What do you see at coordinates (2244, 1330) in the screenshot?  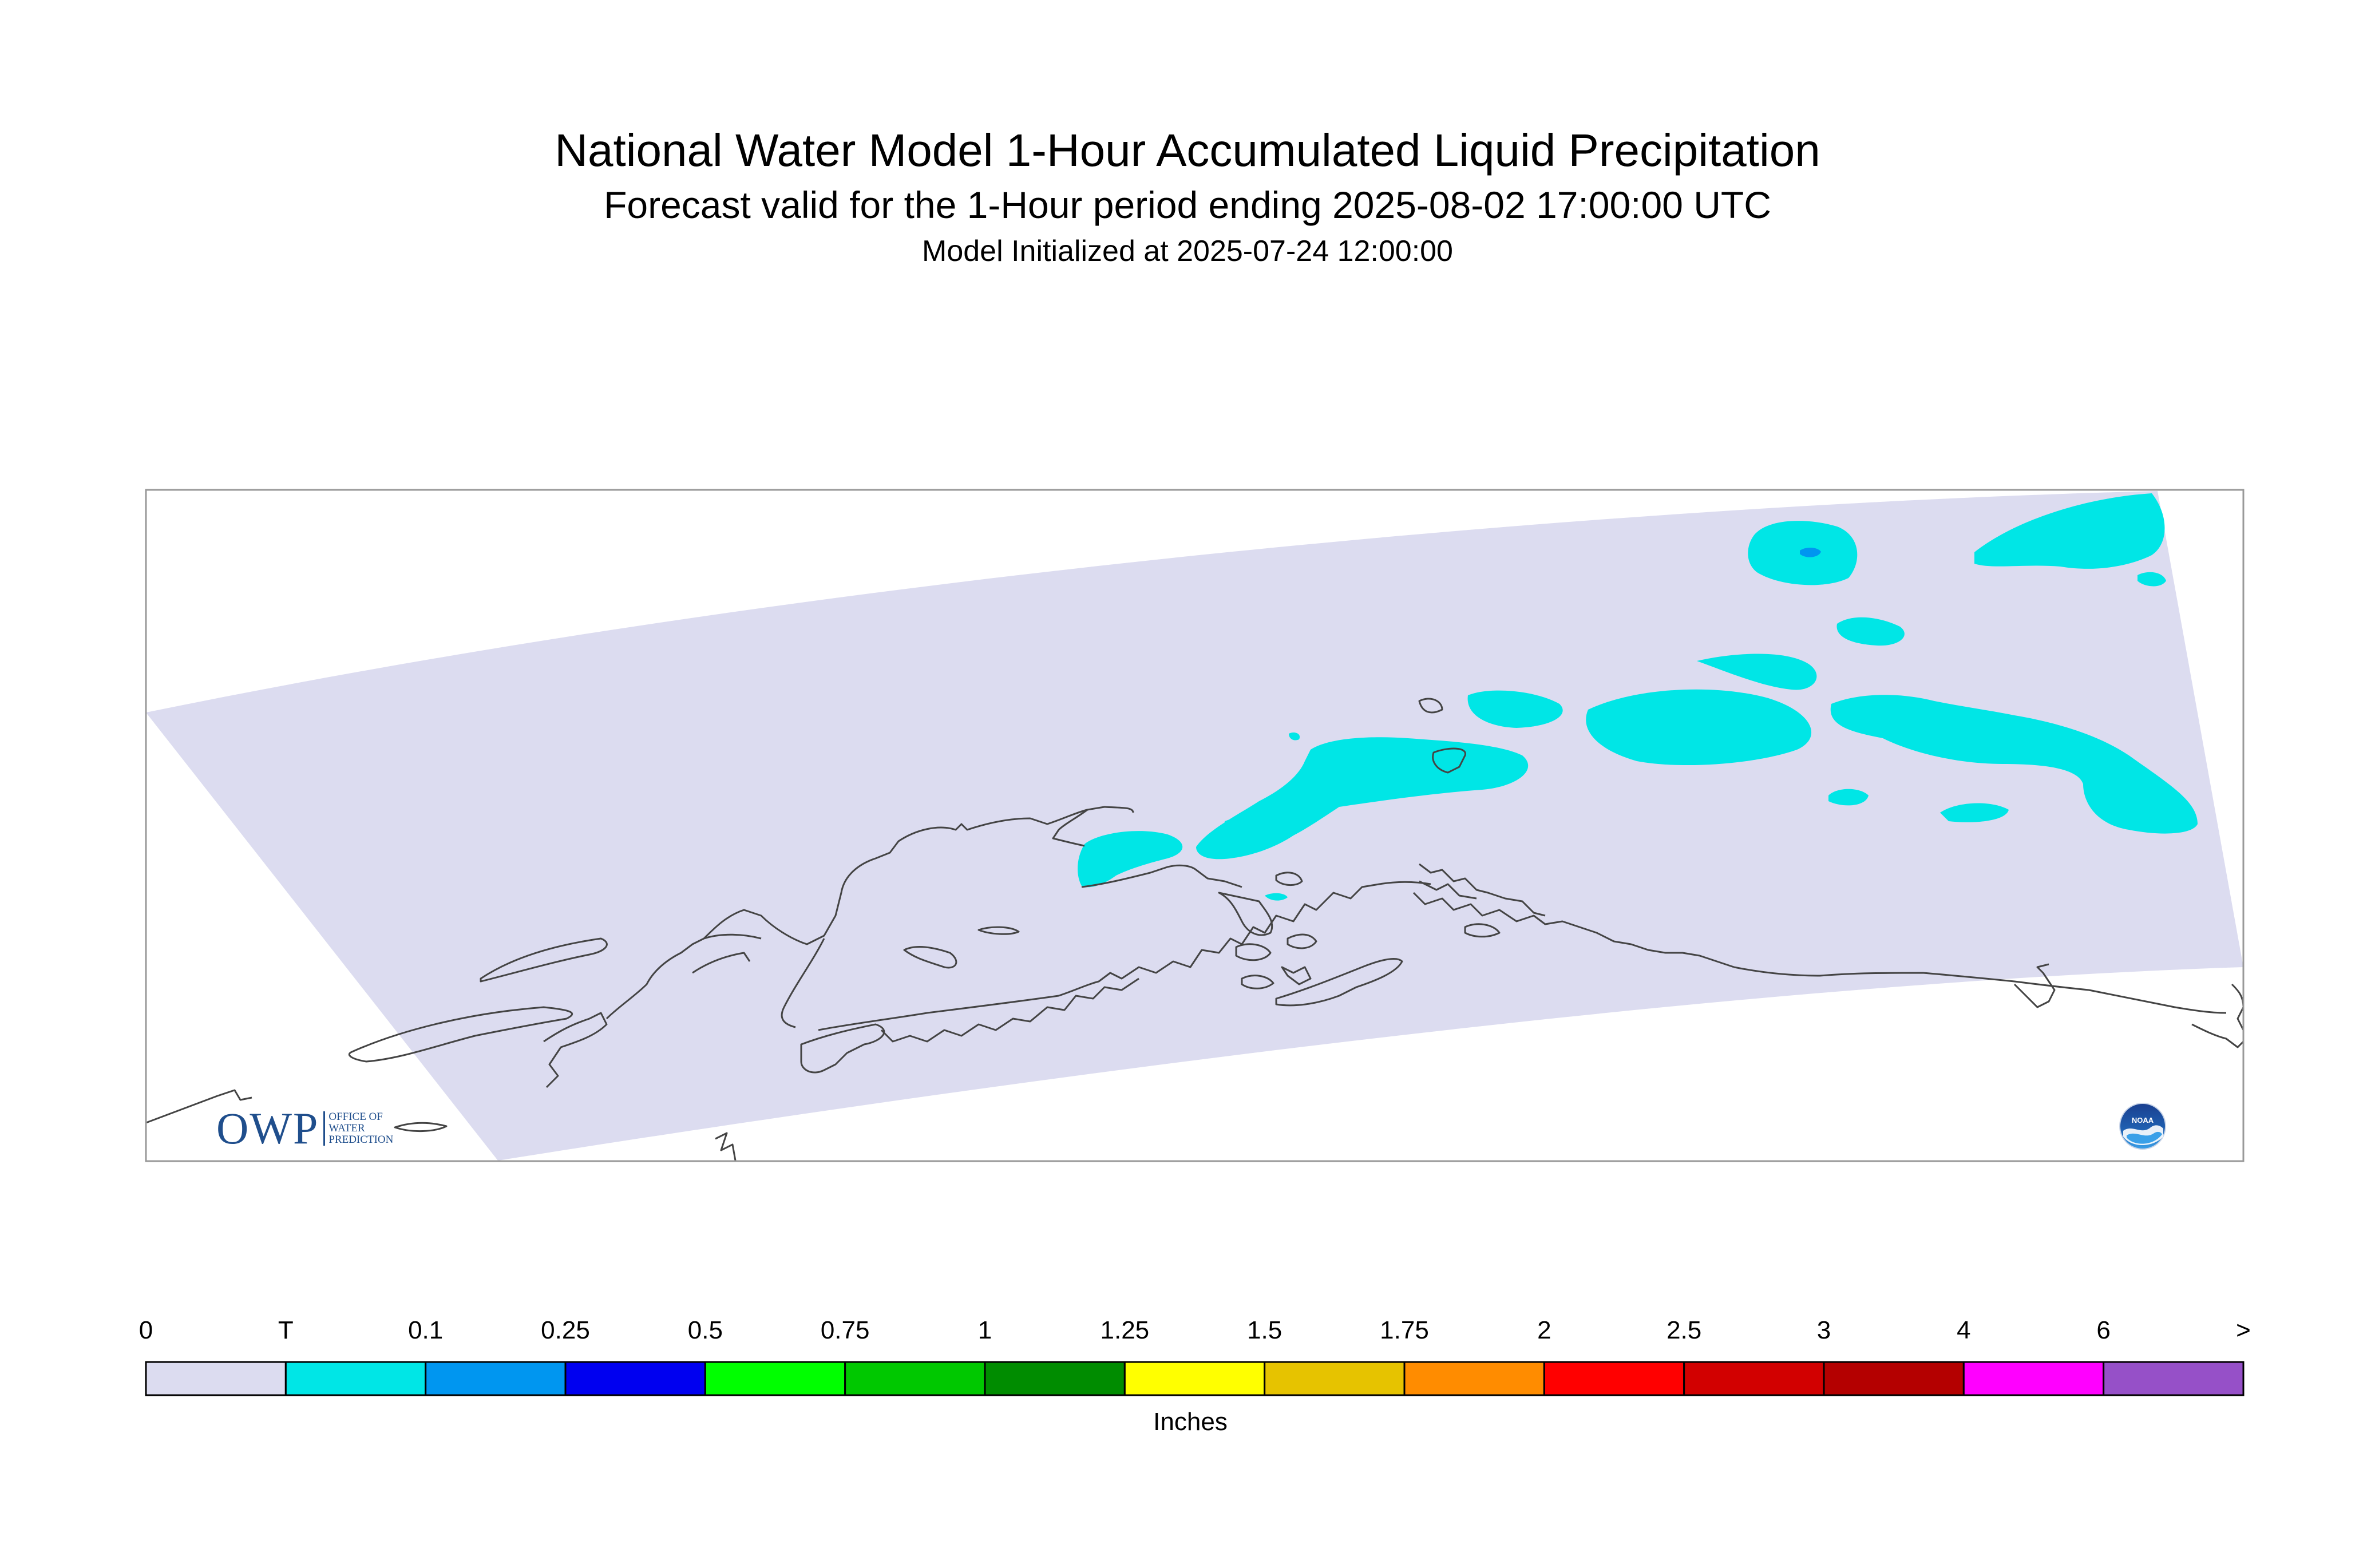 I see `legend-label-greater: >` at bounding box center [2244, 1330].